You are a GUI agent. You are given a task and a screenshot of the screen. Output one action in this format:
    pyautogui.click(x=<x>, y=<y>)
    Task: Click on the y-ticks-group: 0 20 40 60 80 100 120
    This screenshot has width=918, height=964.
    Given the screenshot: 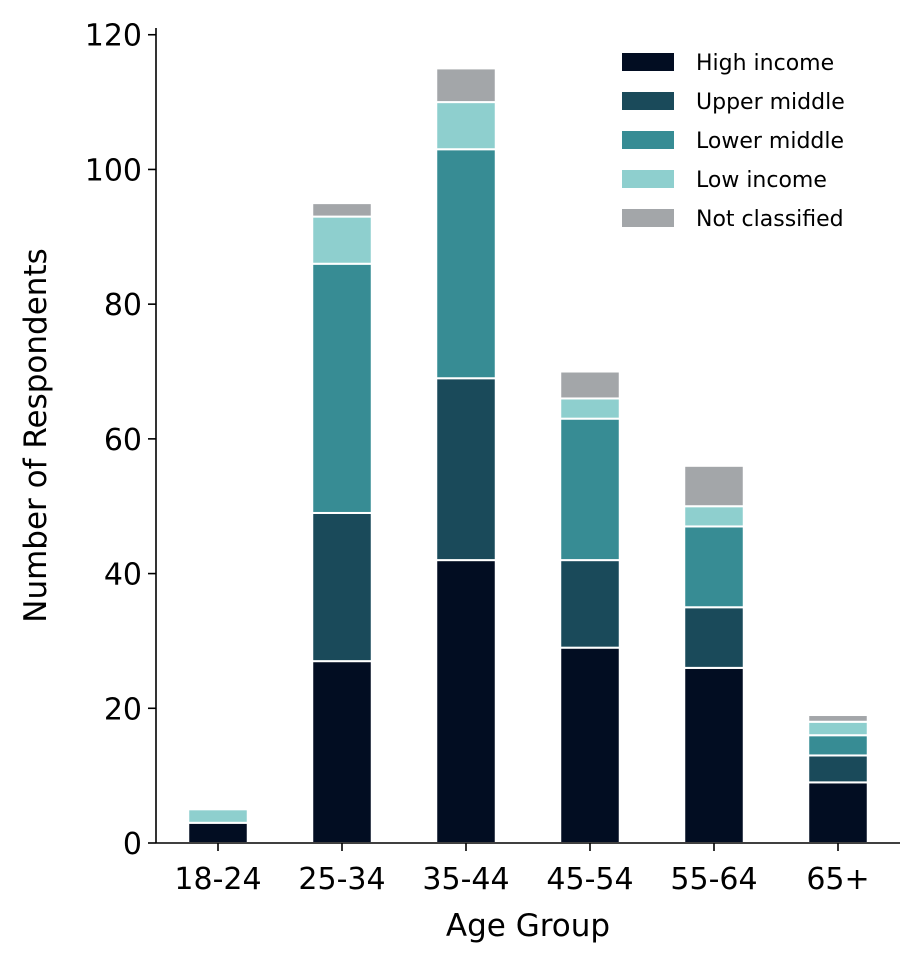 What is the action you would take?
    pyautogui.click(x=120, y=440)
    